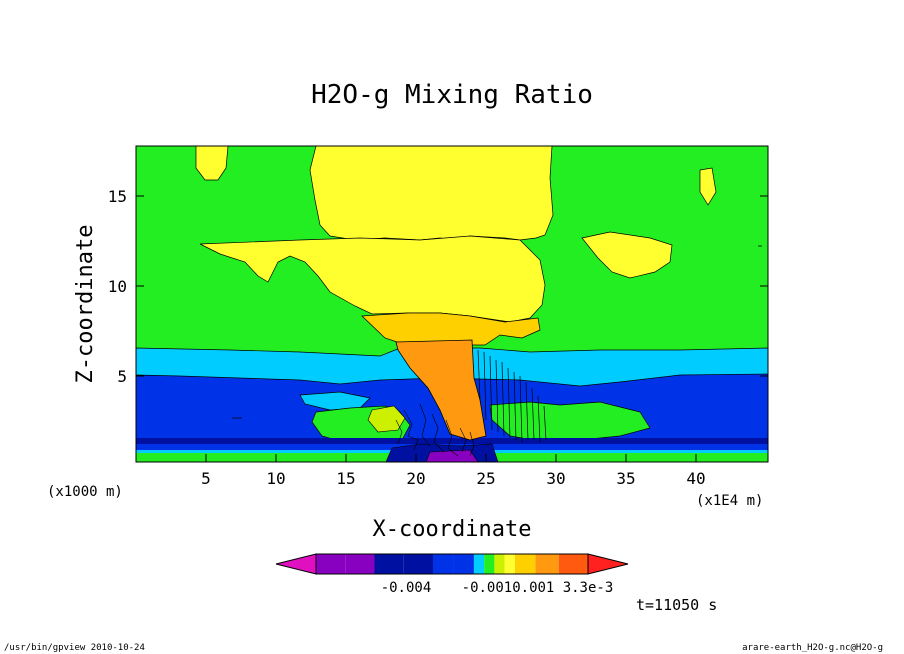 Image resolution: width=904 pixels, height=654 pixels. I want to click on colorbar-tick-label: -0.004, so click(406, 588).